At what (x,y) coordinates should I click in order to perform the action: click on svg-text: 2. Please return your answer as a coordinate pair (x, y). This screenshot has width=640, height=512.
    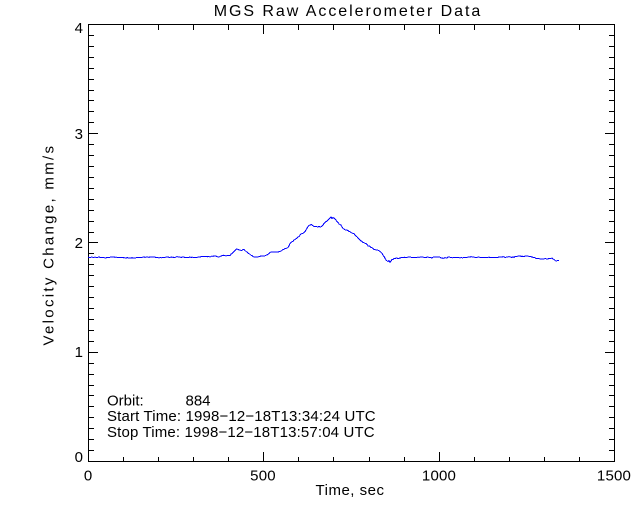
    Looking at the image, I should click on (79, 243).